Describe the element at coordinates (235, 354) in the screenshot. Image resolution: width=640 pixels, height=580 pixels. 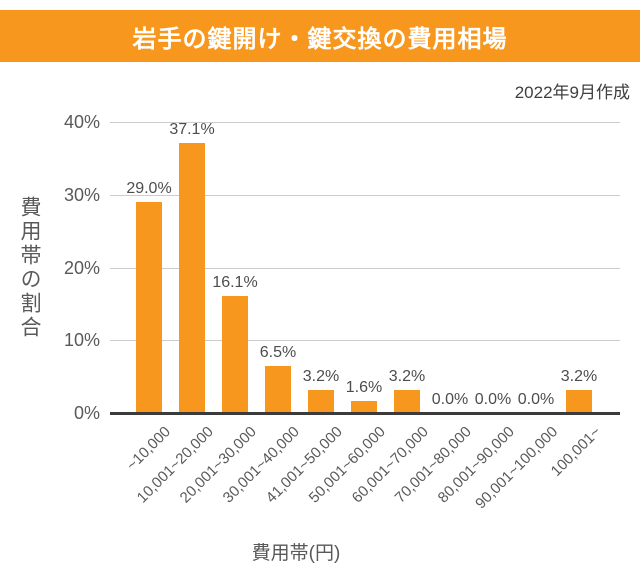
I see `bar-20,001~30,000` at that location.